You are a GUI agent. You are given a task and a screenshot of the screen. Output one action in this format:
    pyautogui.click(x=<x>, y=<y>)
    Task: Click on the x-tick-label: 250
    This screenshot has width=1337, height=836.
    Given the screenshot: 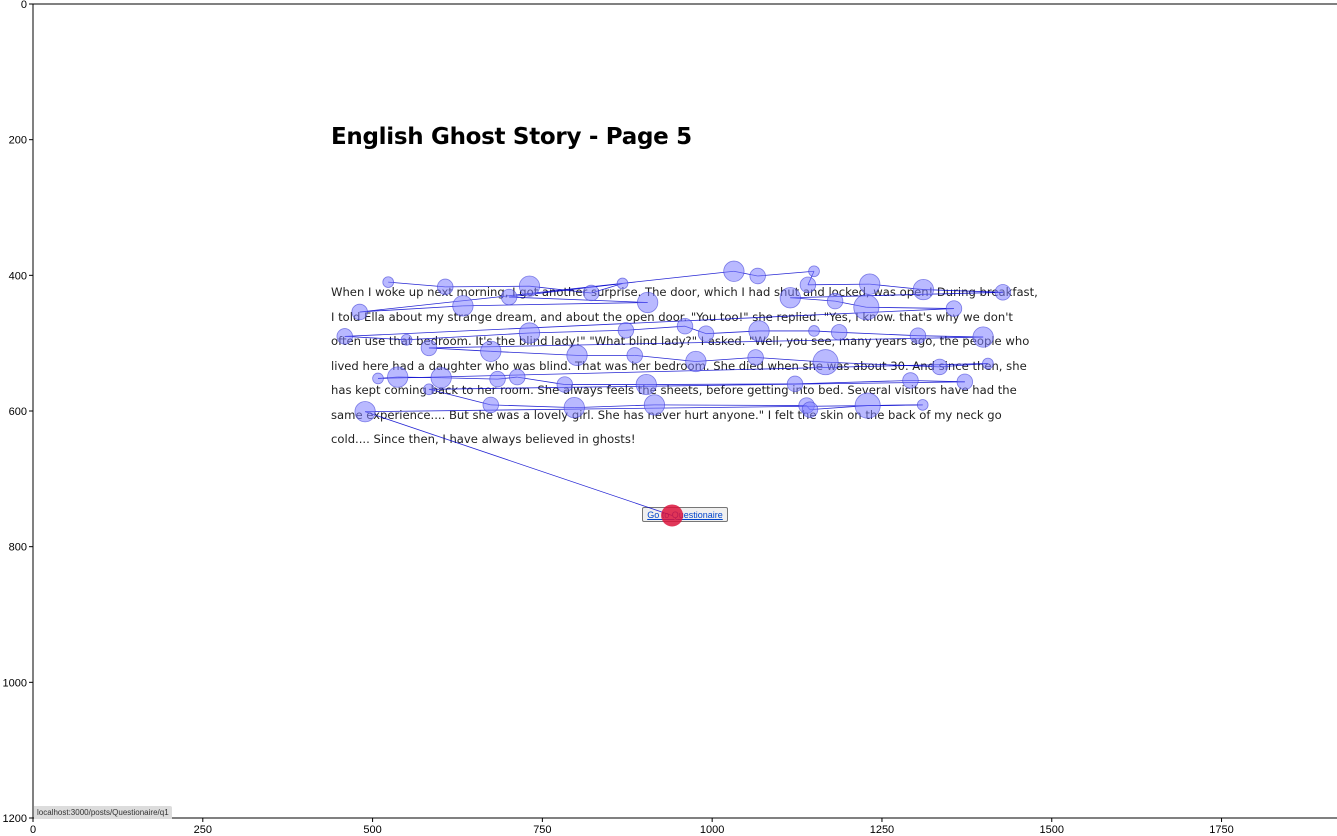 What is the action you would take?
    pyautogui.click(x=203, y=830)
    